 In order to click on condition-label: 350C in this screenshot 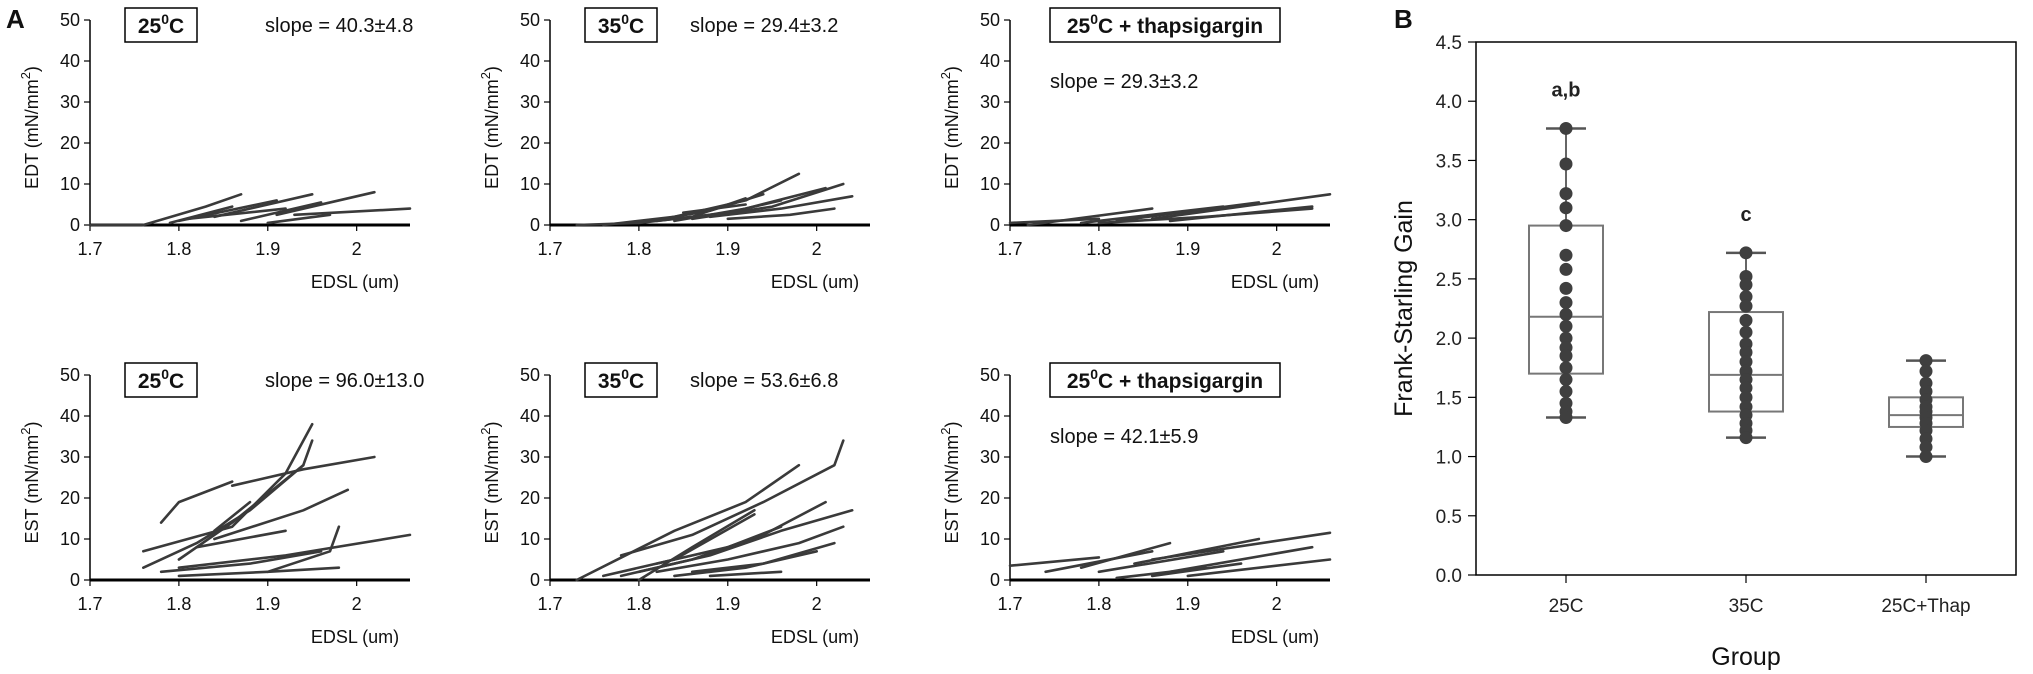, I will do `click(621, 24)`.